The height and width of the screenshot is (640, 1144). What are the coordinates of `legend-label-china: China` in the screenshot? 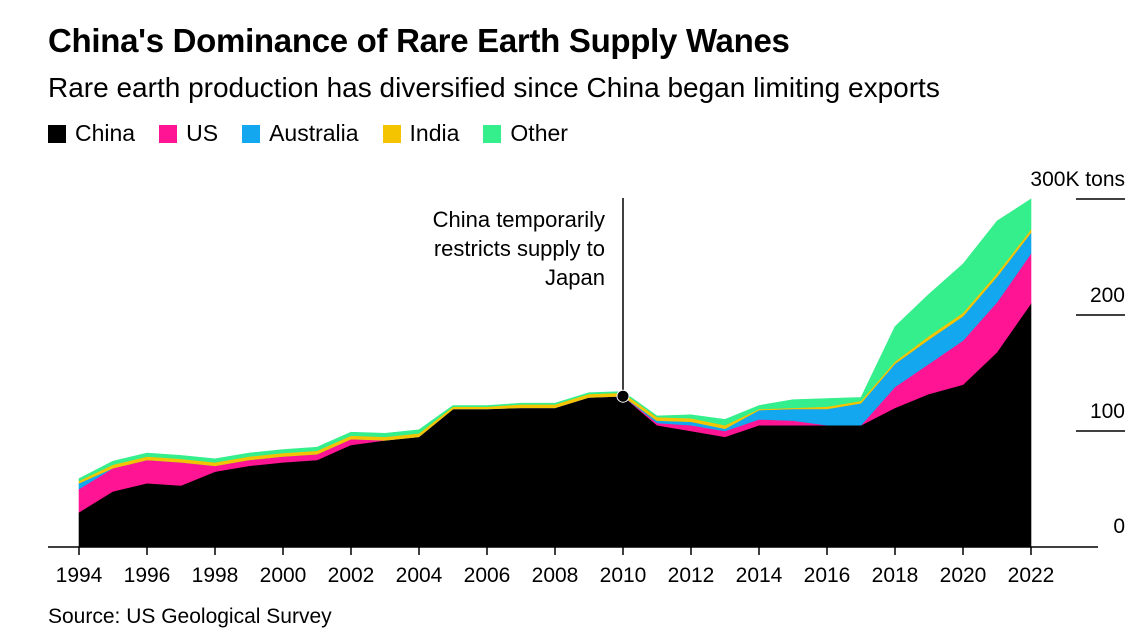 It's located at (105, 133).